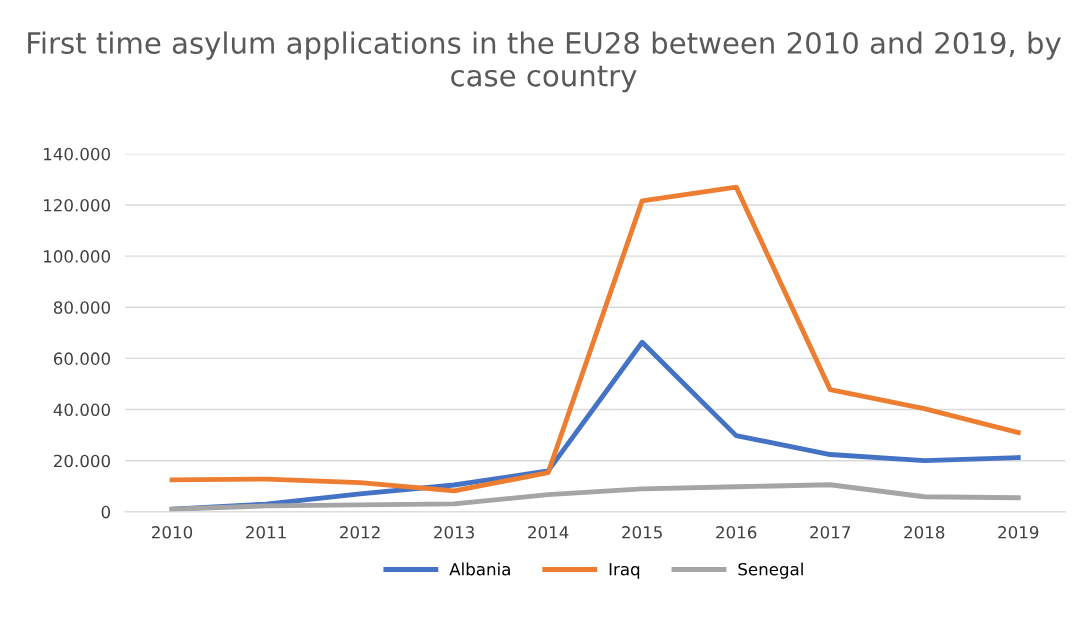  Describe the element at coordinates (82, 410) in the screenshot. I see `y-tick-label: 40.000` at that location.